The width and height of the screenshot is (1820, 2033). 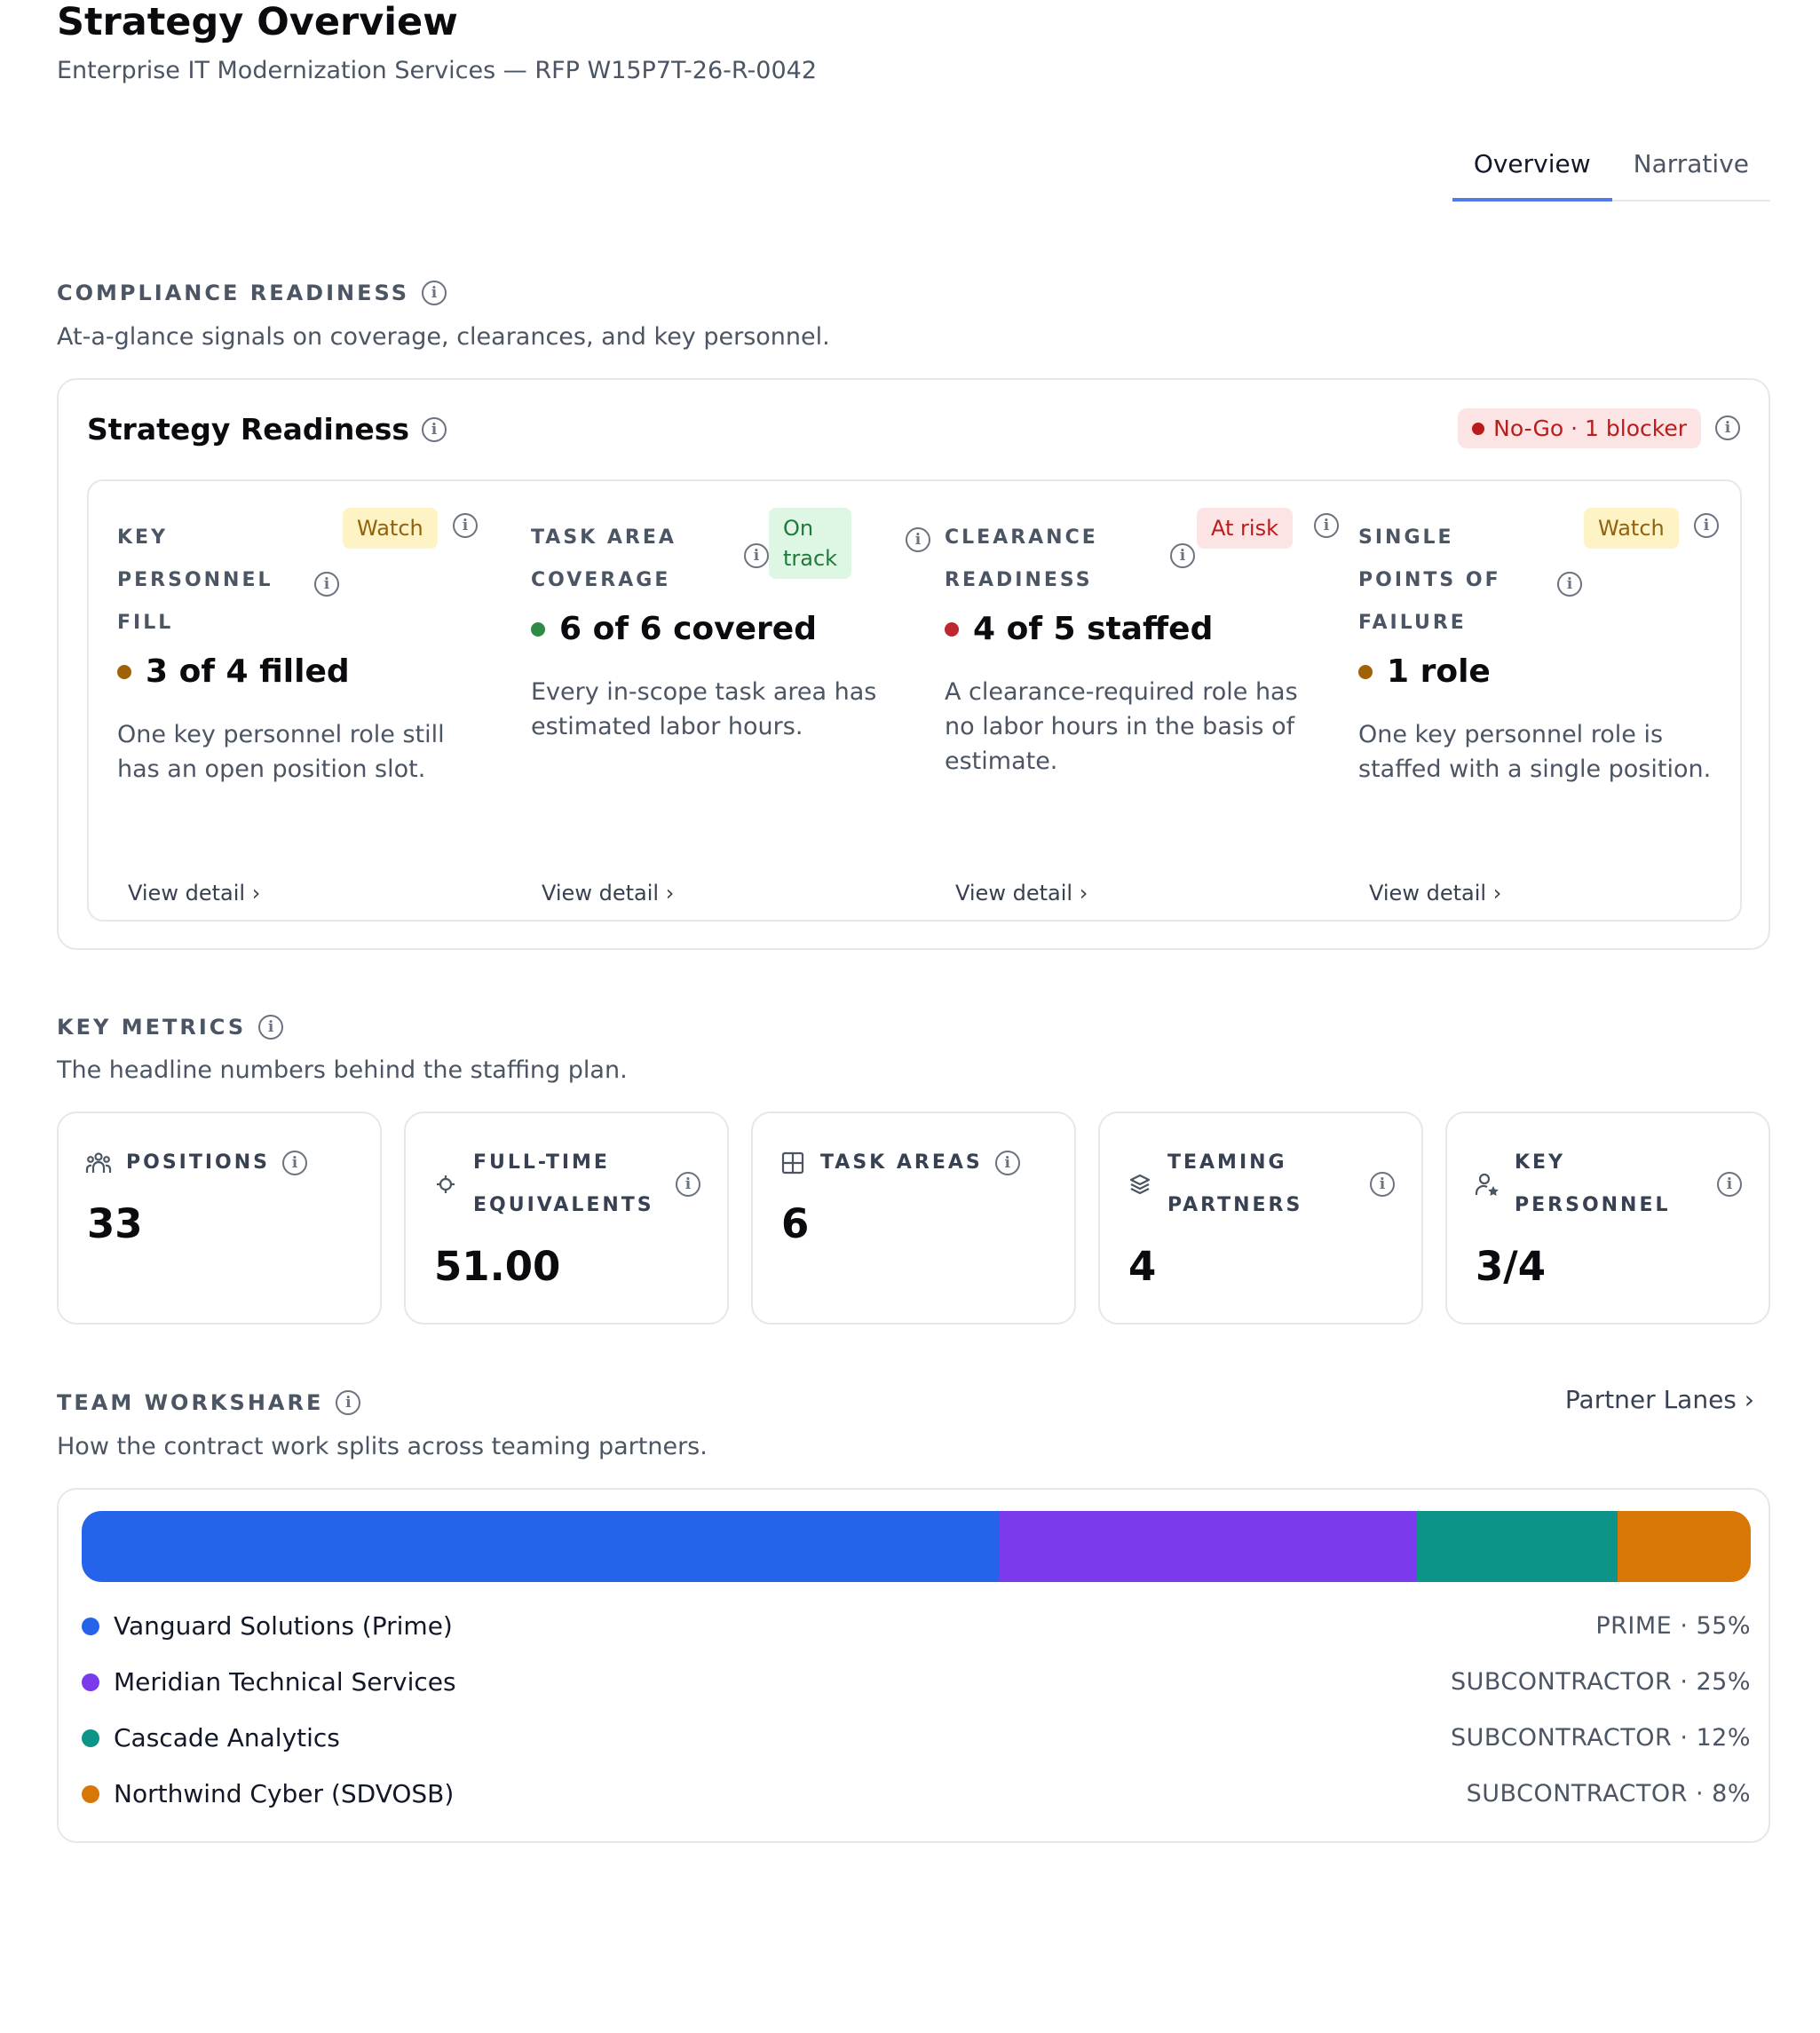 I want to click on tab-overview: Overview, so click(x=1532, y=172).